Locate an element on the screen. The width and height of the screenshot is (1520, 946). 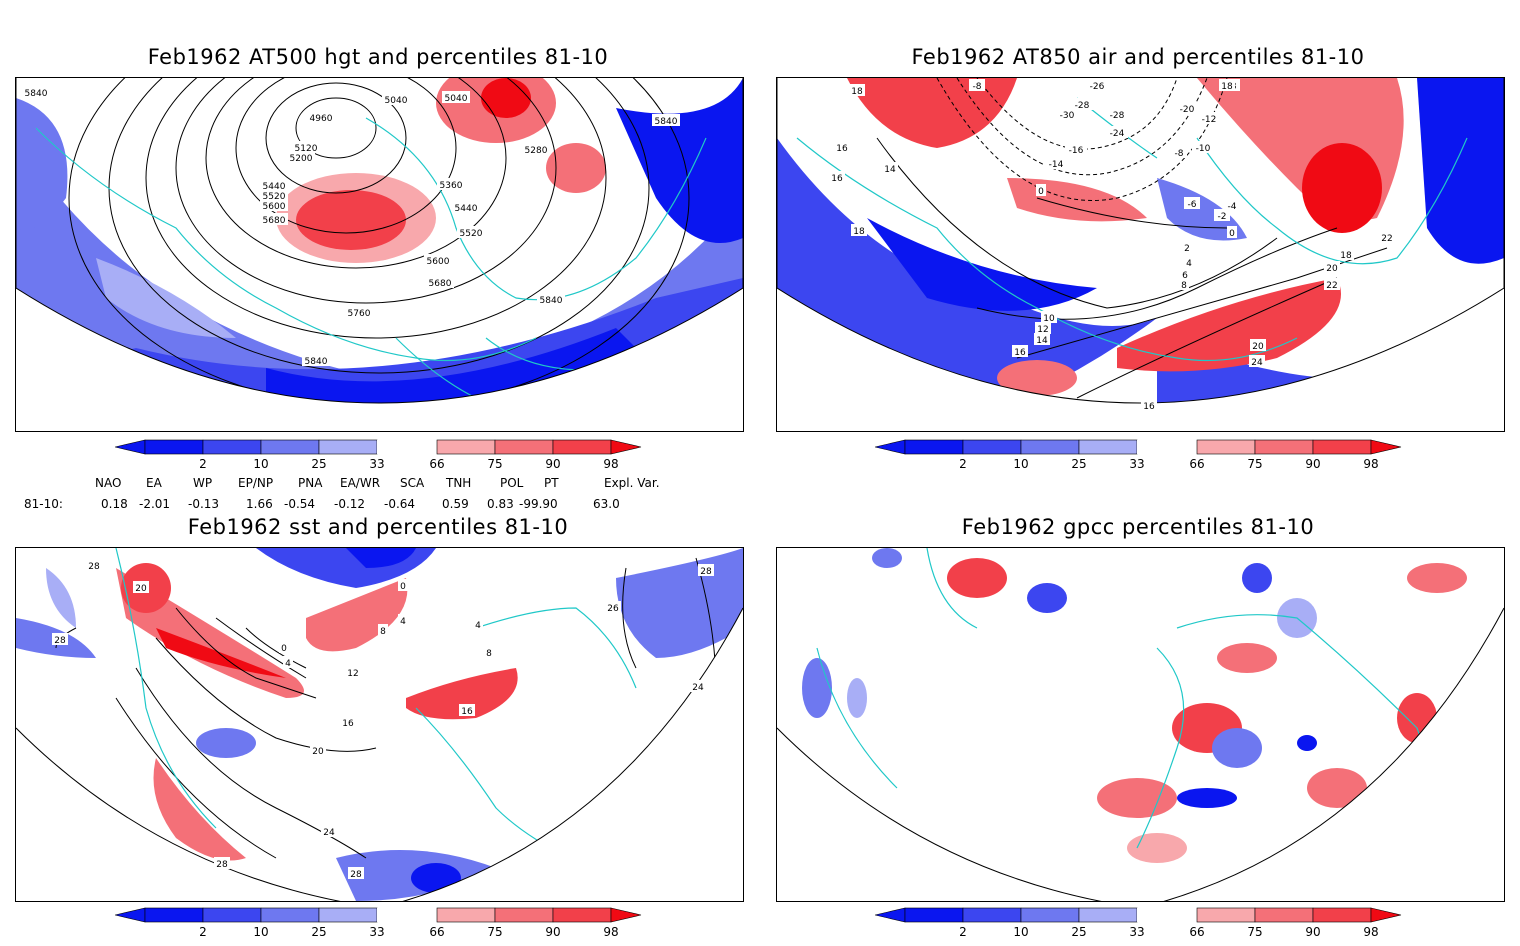
contour-label: -16 is located at coordinates (1076, 151).